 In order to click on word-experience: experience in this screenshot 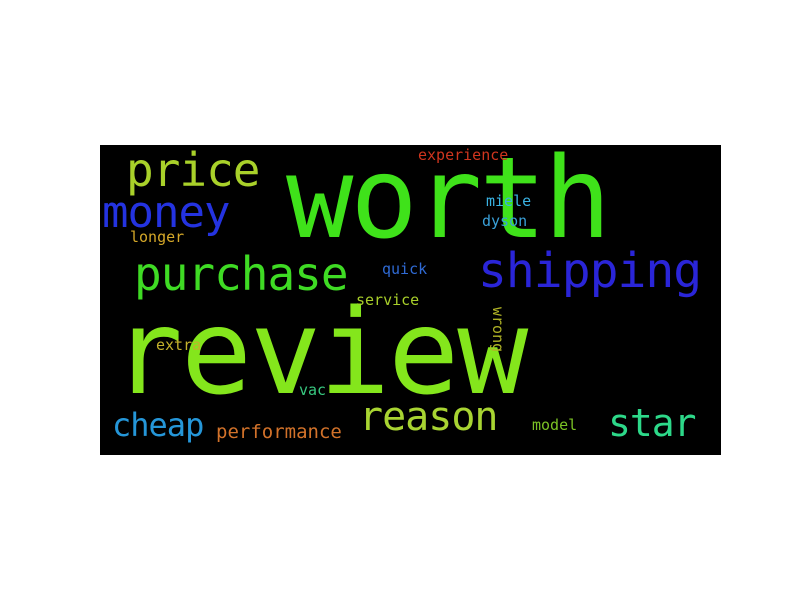, I will do `click(463, 155)`.